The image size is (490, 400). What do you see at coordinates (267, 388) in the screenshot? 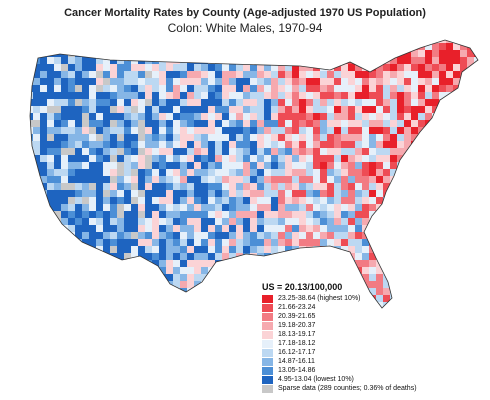
I see `legend-swatch` at bounding box center [267, 388].